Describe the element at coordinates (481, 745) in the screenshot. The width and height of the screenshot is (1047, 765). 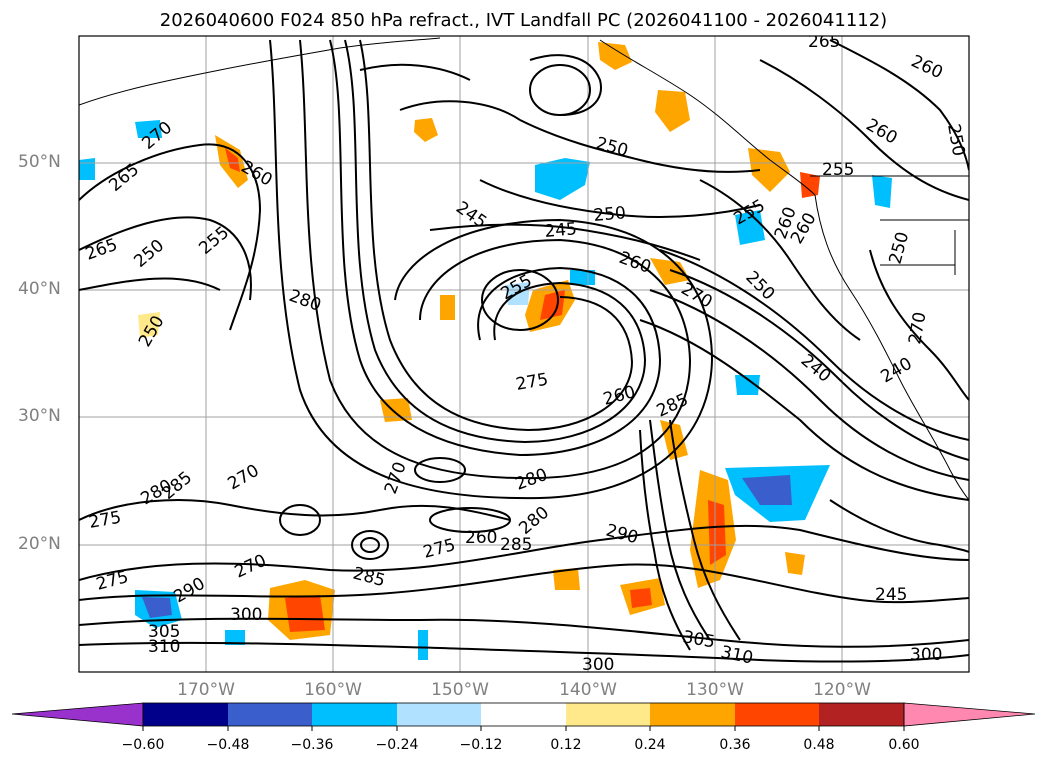
I see `colorbar-tick-label: −0.12` at that location.